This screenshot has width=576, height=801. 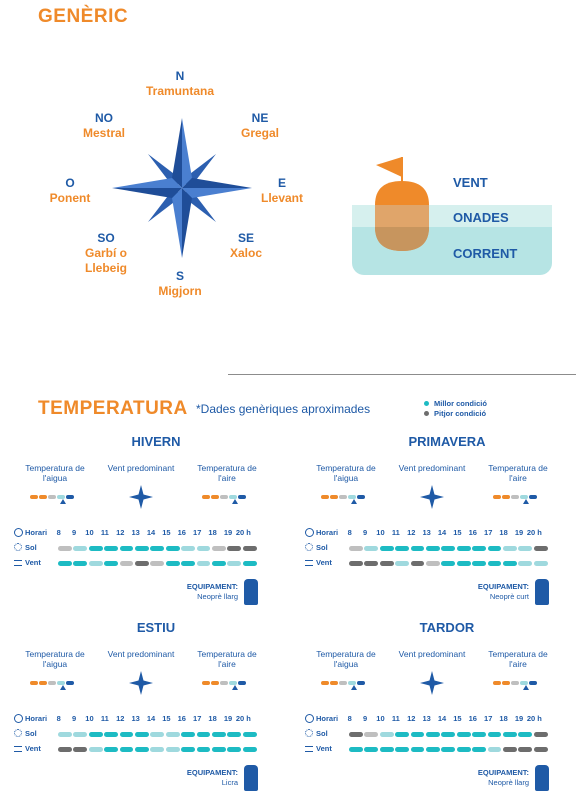 I want to click on direction-south: S Migjorn, so click(x=180, y=283).